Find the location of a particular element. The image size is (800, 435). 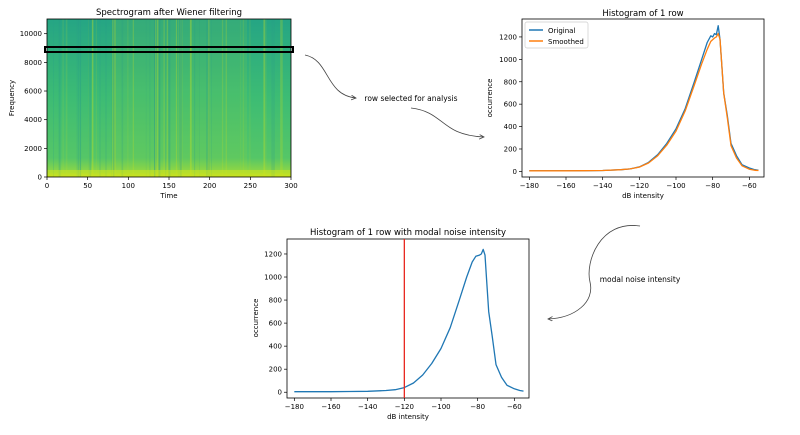

x-tick-label: 250 is located at coordinates (250, 186).